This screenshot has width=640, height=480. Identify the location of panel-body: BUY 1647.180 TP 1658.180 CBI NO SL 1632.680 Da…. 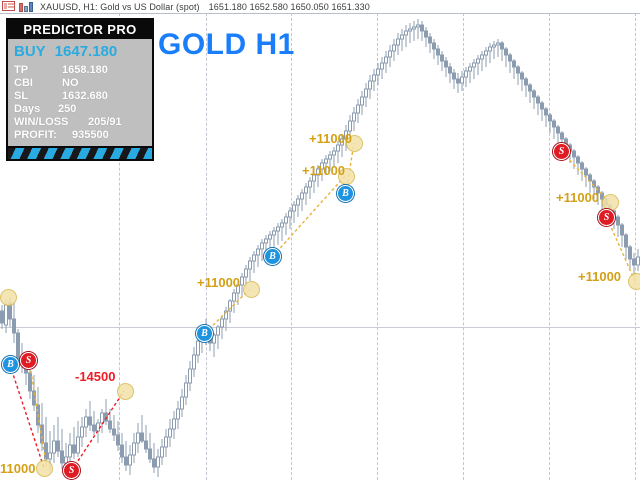
(80, 92).